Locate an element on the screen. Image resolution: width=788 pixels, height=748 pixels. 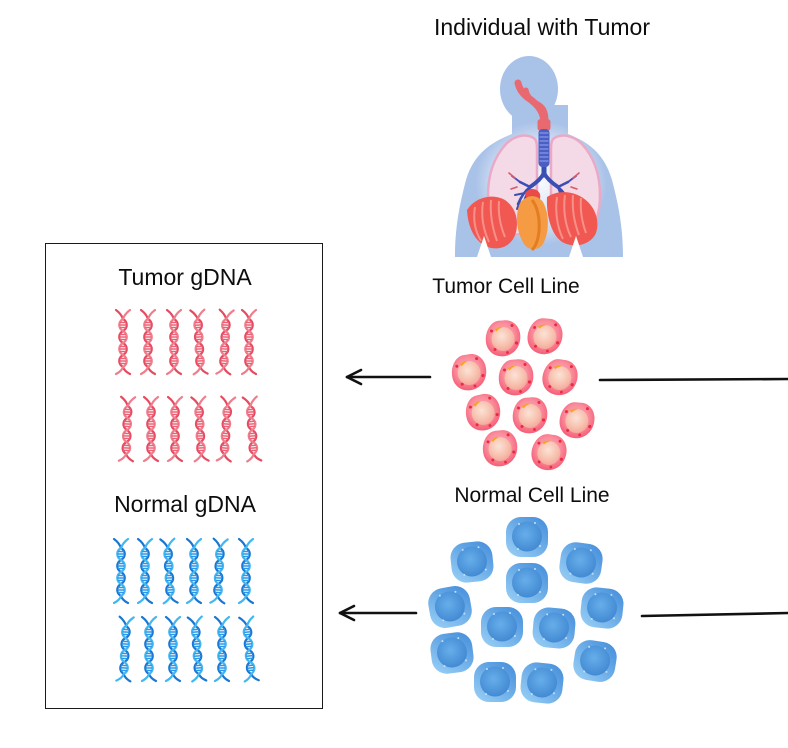
trachea-icon is located at coordinates (532, 123).